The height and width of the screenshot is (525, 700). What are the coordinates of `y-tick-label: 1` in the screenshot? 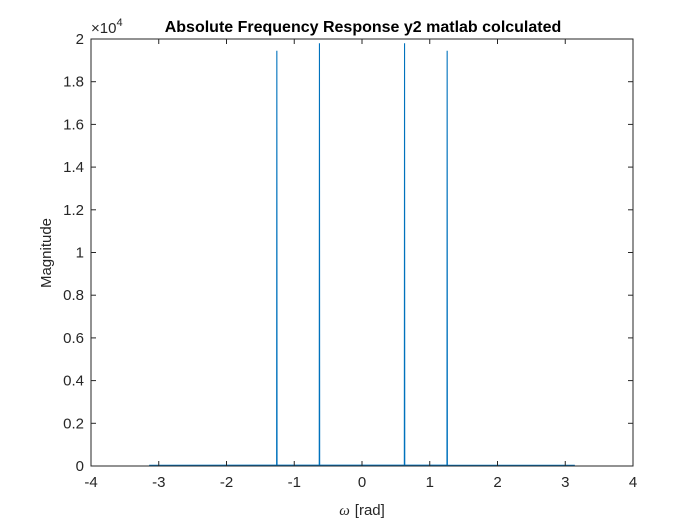 It's located at (80, 253).